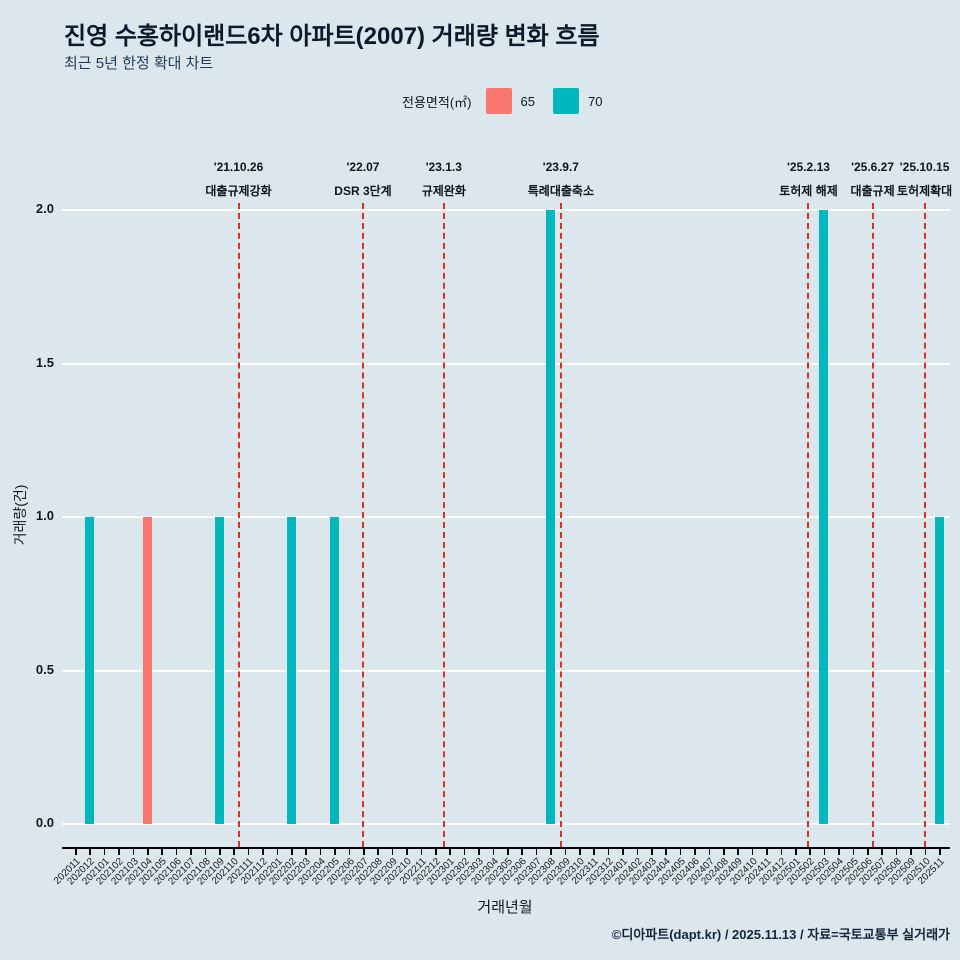 This screenshot has width=960, height=960. I want to click on event-label: 토허제 해제, so click(808, 191).